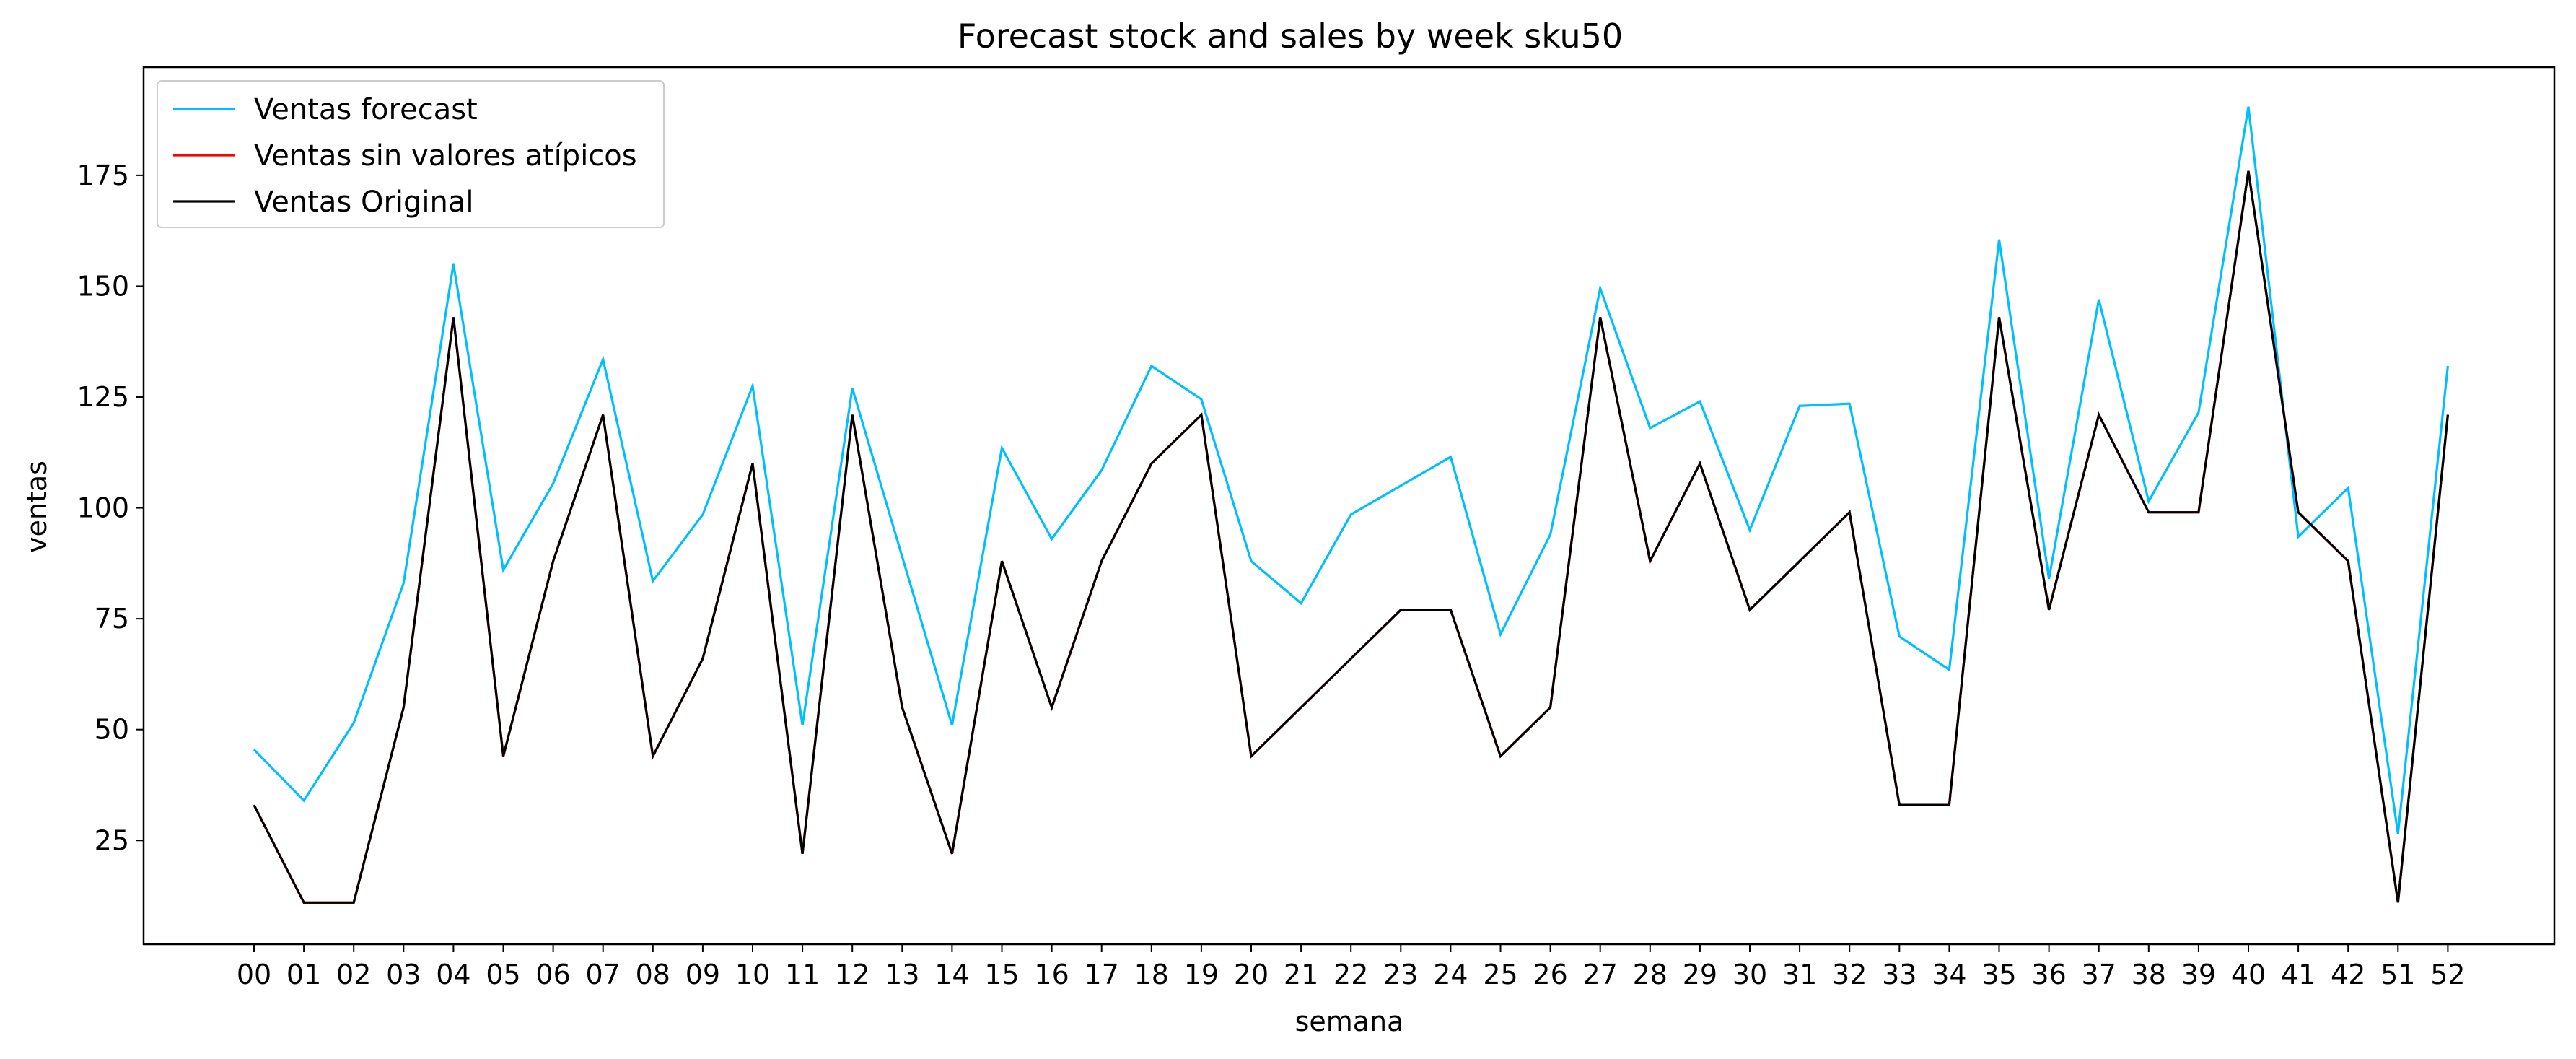  What do you see at coordinates (2298, 974) in the screenshot?
I see `x-tick-label: 41` at bounding box center [2298, 974].